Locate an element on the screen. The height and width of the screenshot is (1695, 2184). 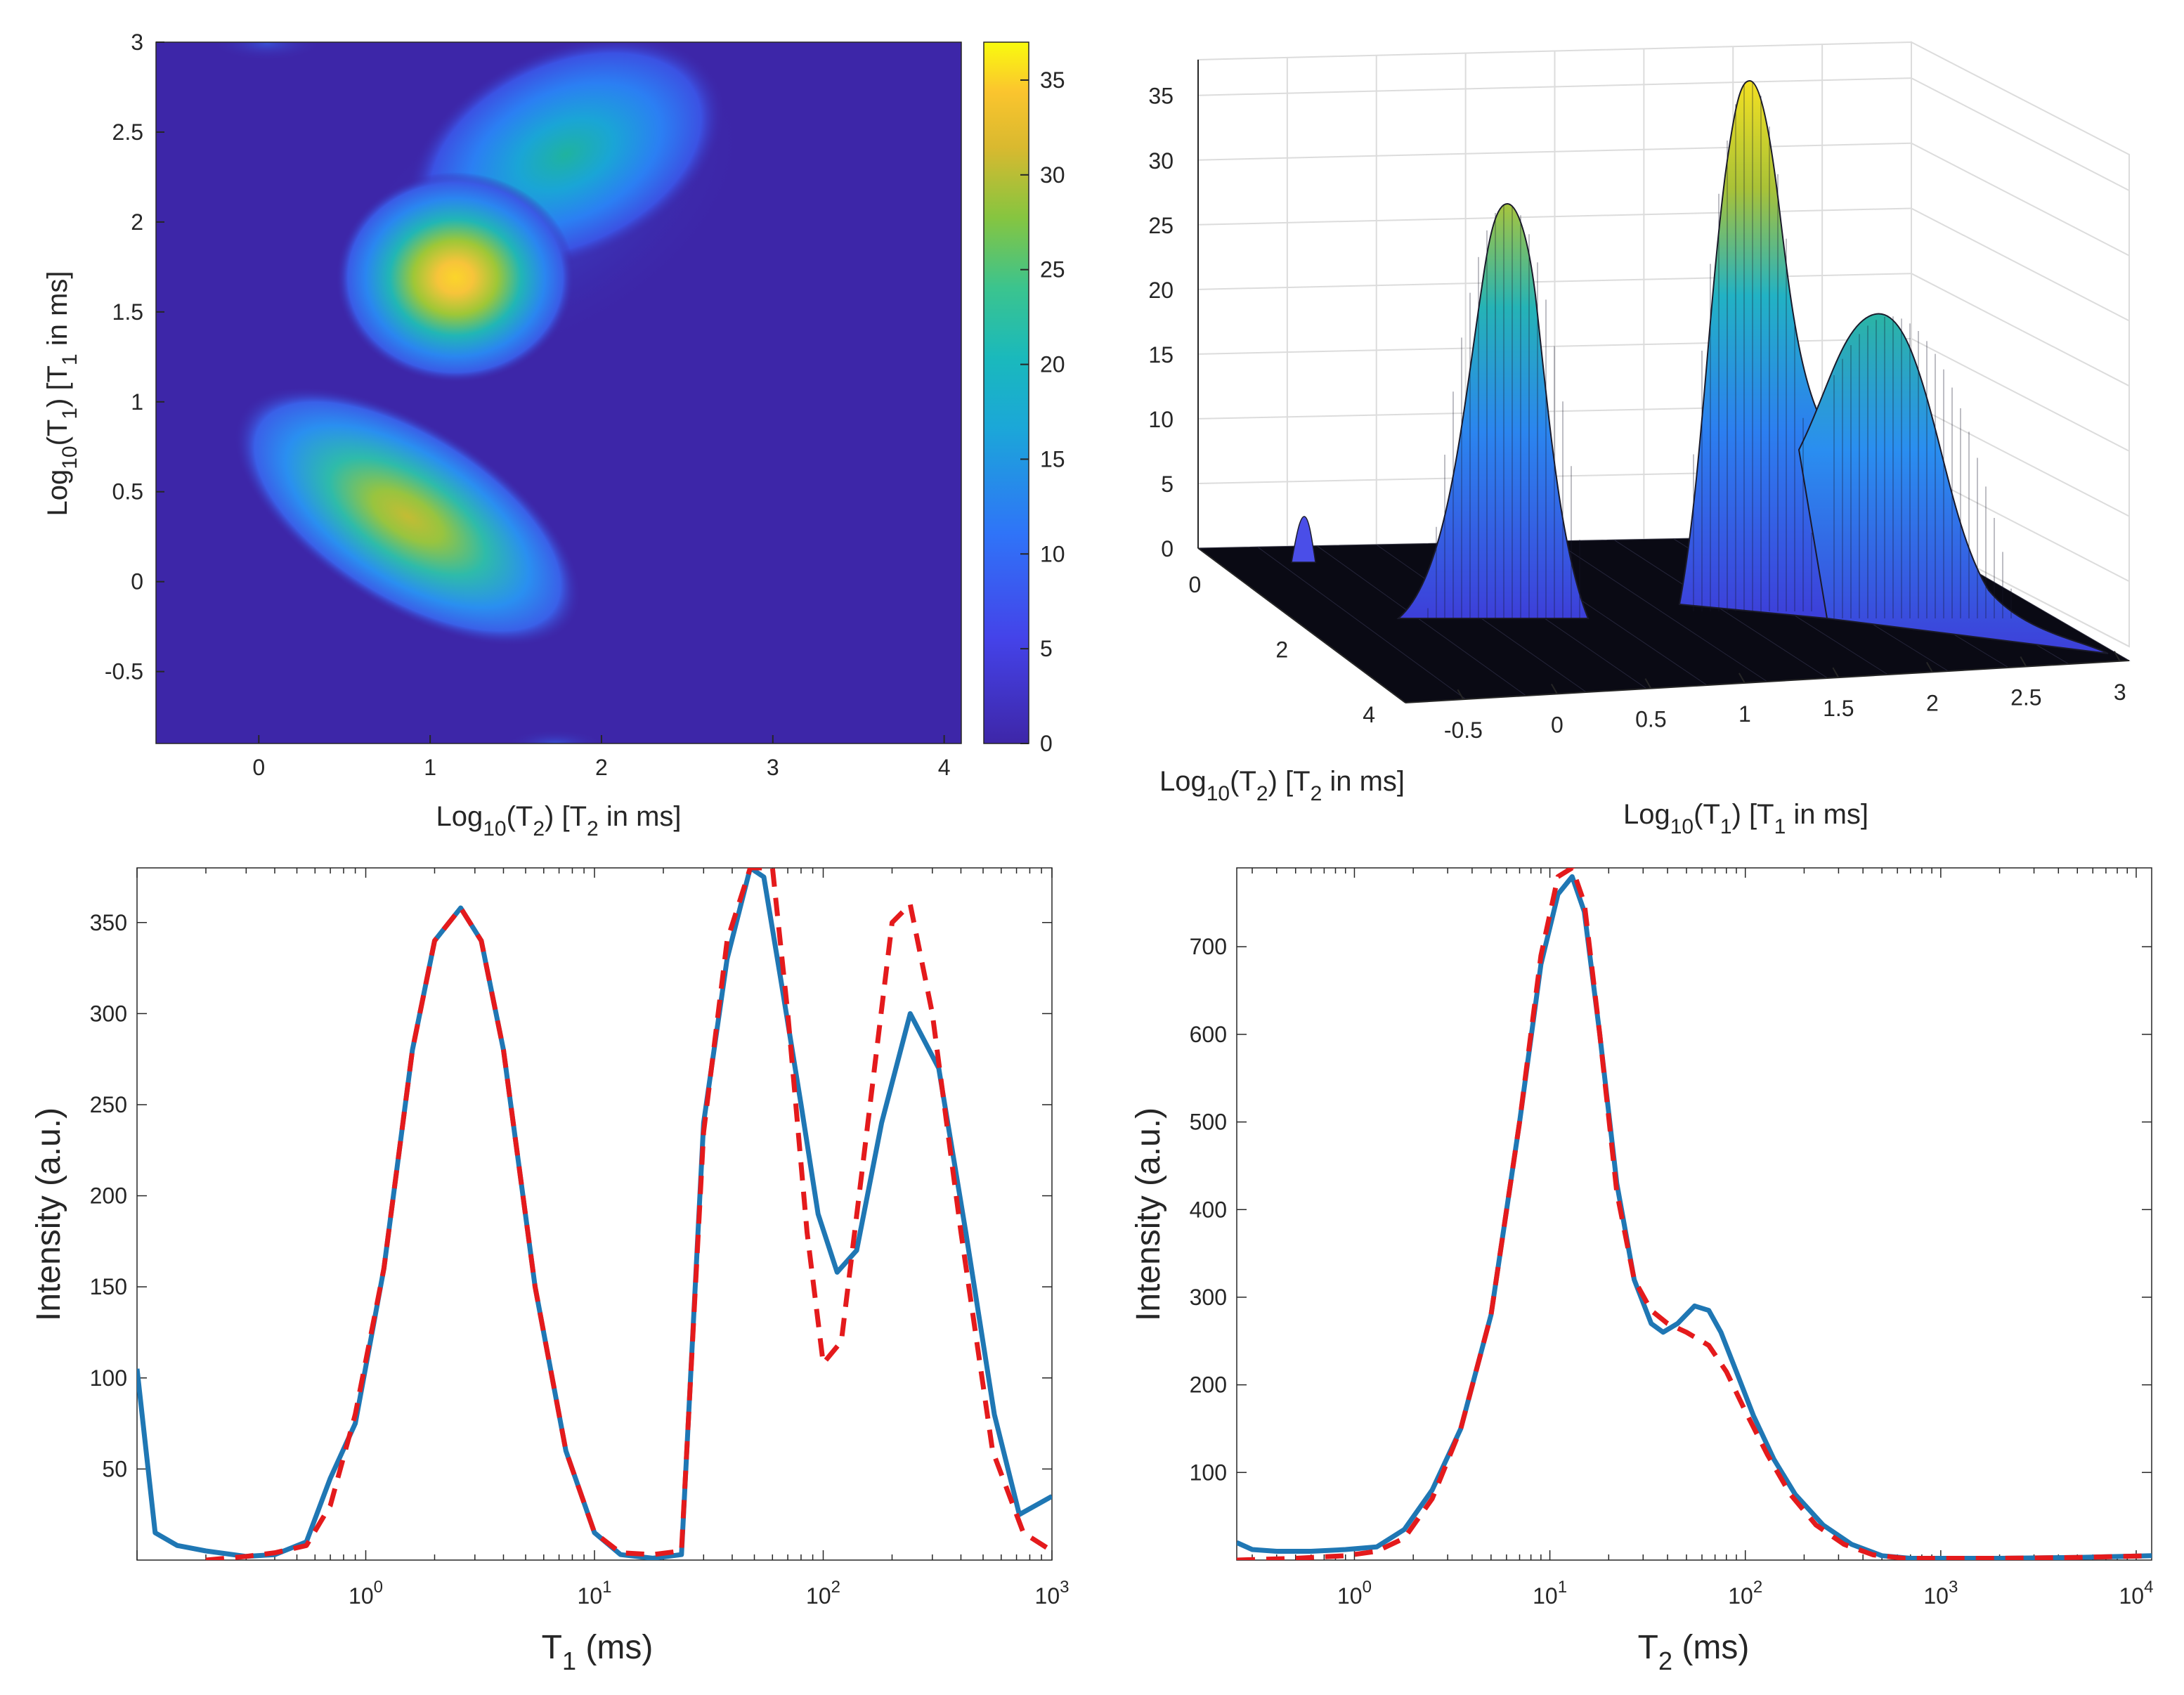
heatmap-x-tick-label: 4 is located at coordinates (944, 768).